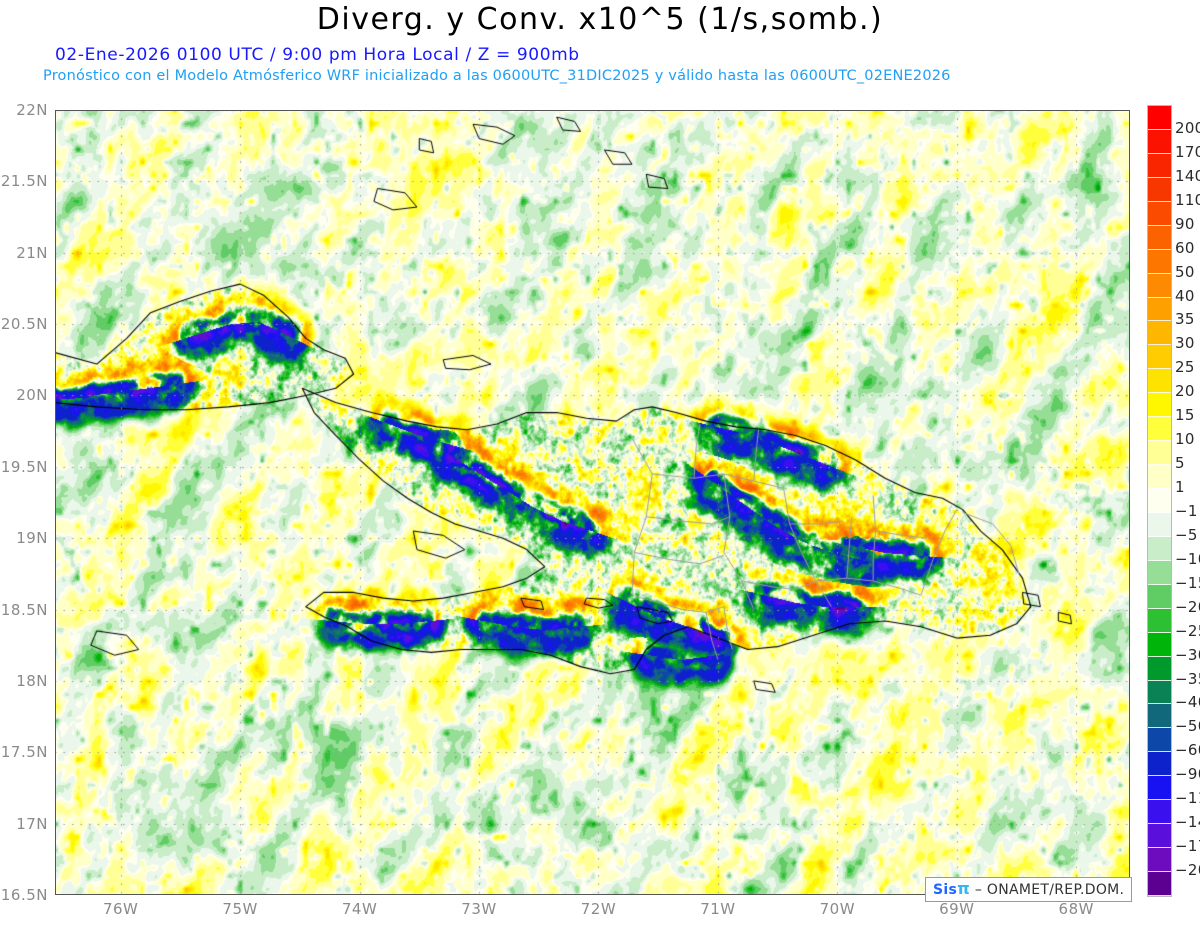 The width and height of the screenshot is (1200, 927). I want to click on latitude-tick-21.5N: 21.5N, so click(24, 181).